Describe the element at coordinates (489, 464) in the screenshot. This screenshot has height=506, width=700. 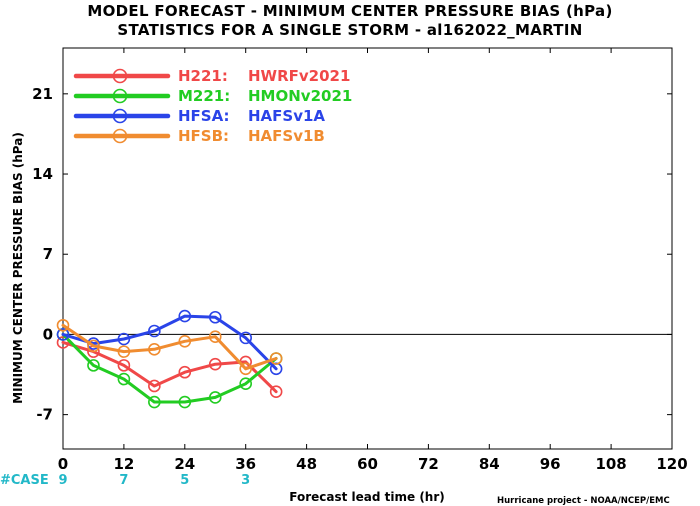
I see `x-tick-label: 84` at that location.